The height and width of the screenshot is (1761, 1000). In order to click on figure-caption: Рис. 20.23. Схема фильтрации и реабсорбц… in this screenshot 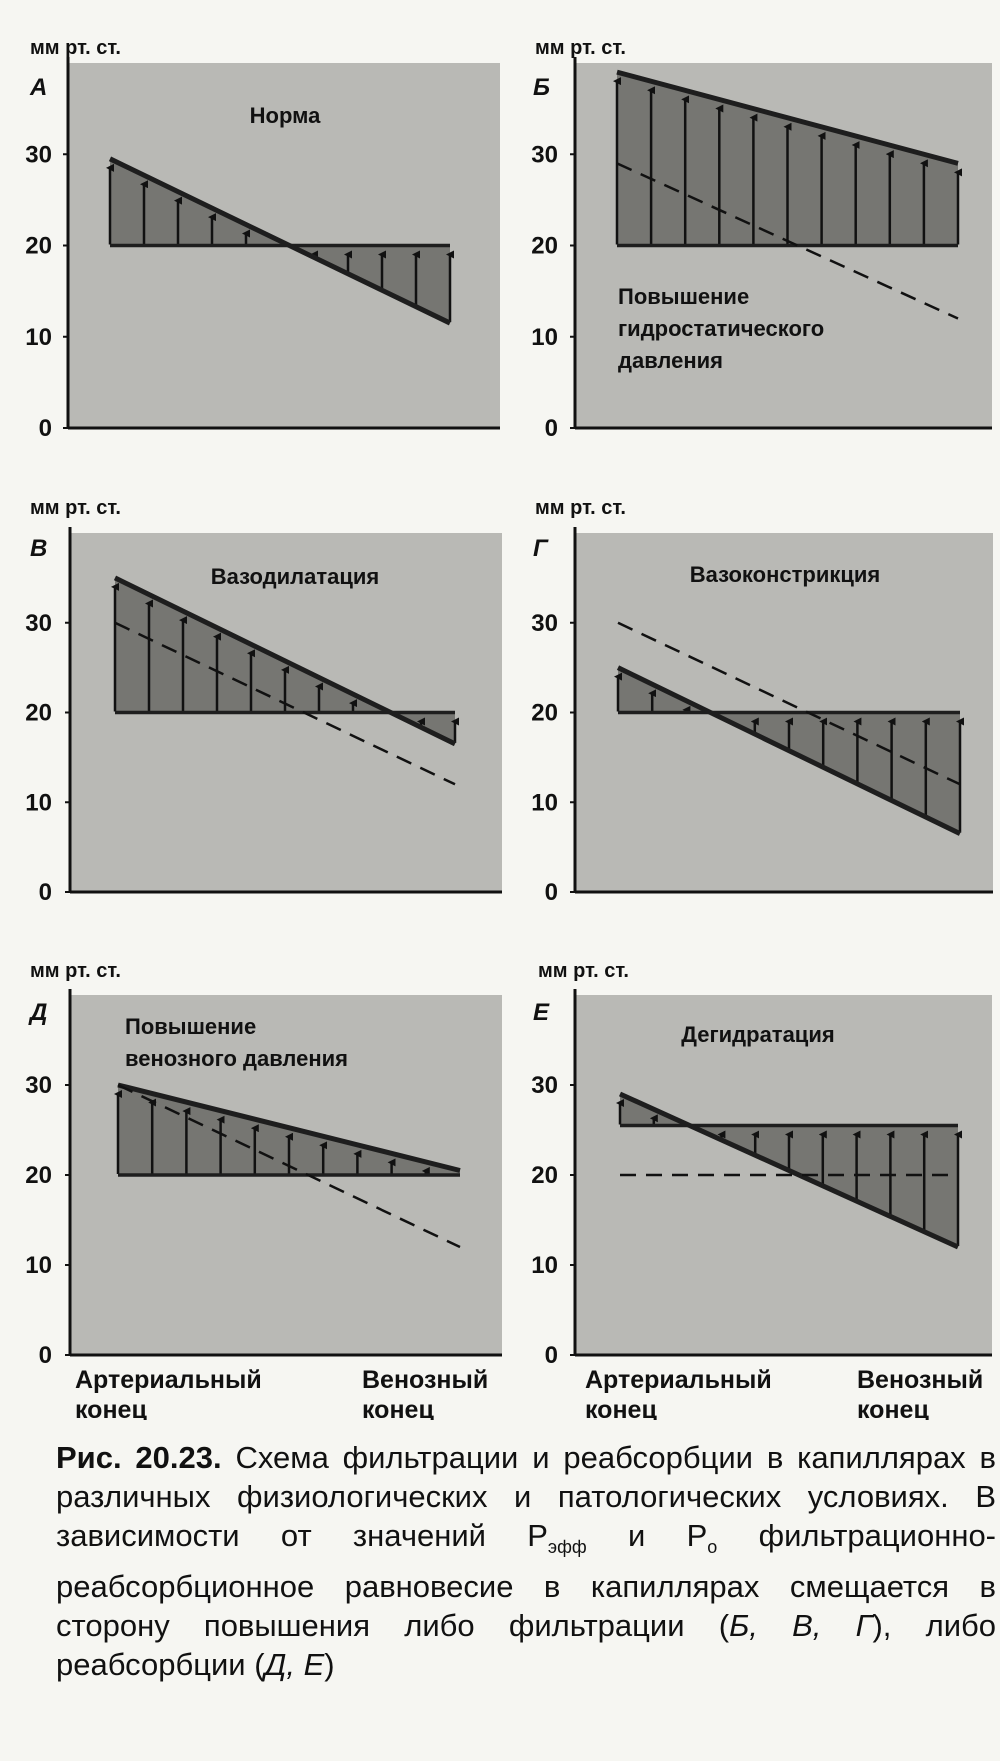, I will do `click(526, 1561)`.